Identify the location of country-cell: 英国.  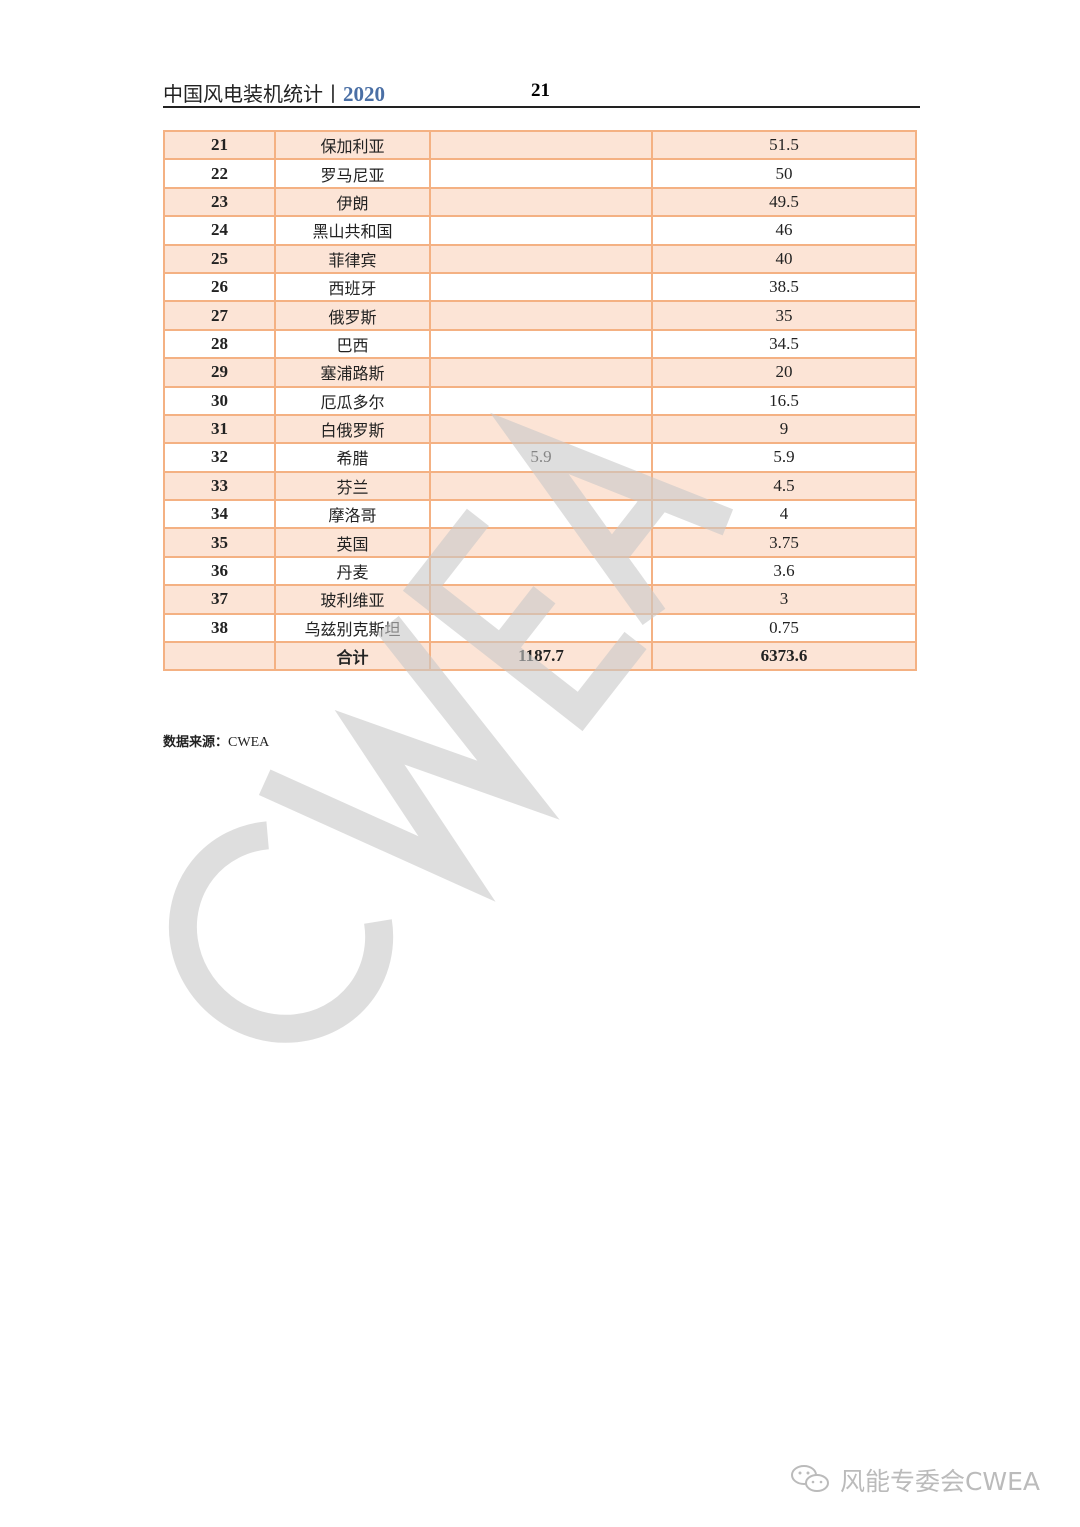
(352, 542).